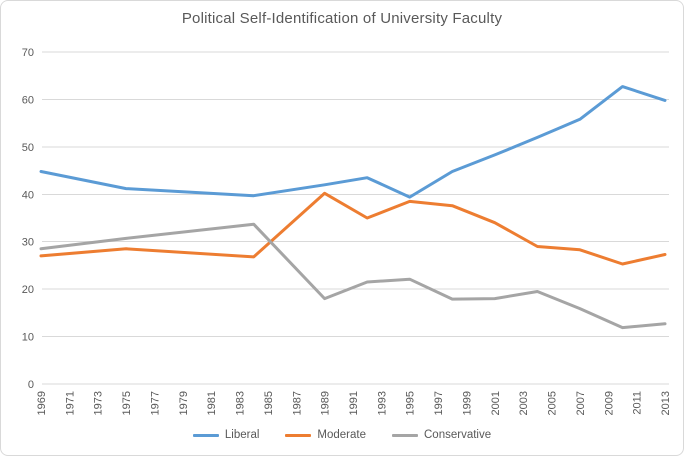 Image resolution: width=684 pixels, height=456 pixels. Describe the element at coordinates (184, 403) in the screenshot. I see `x-tick-label-1979: 1979` at that location.